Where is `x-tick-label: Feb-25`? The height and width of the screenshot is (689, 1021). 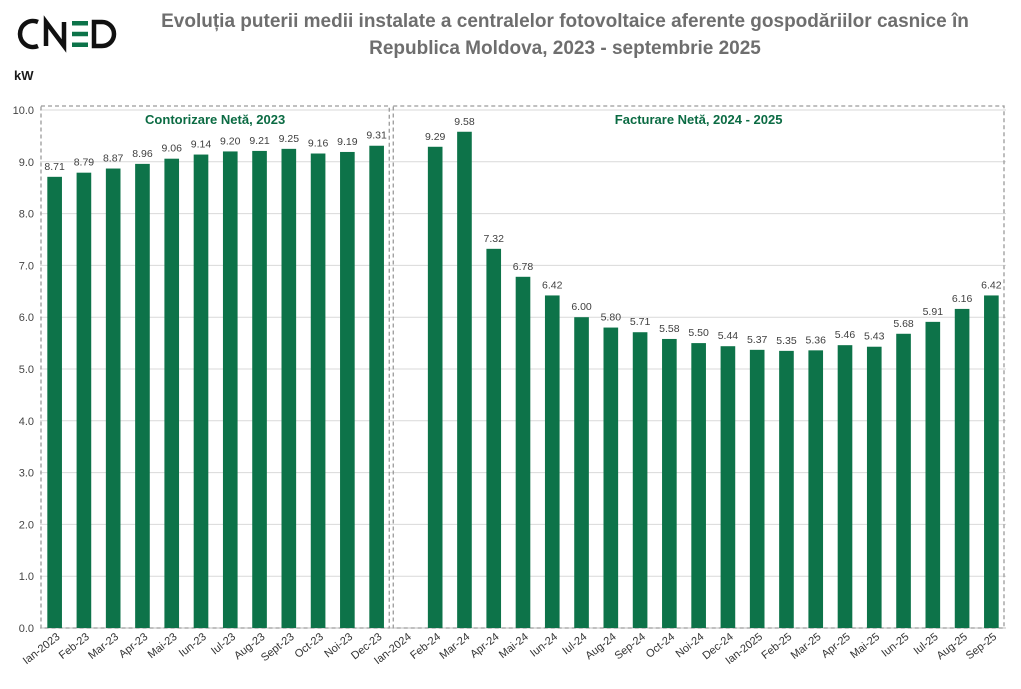 x-tick-label: Feb-25 is located at coordinates (776, 646).